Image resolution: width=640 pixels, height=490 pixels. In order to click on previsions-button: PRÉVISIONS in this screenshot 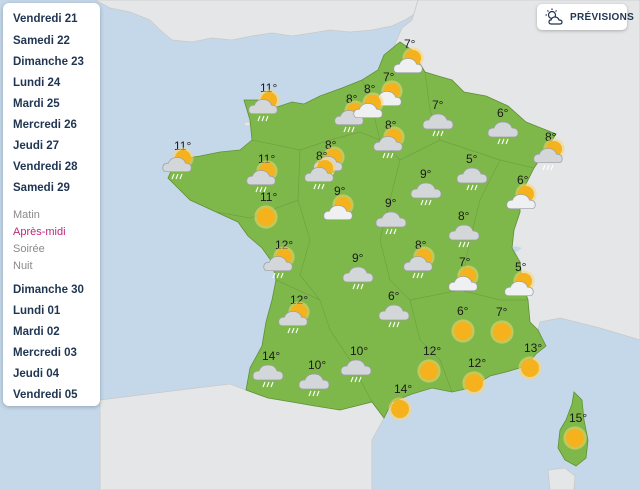, I will do `click(585, 17)`.